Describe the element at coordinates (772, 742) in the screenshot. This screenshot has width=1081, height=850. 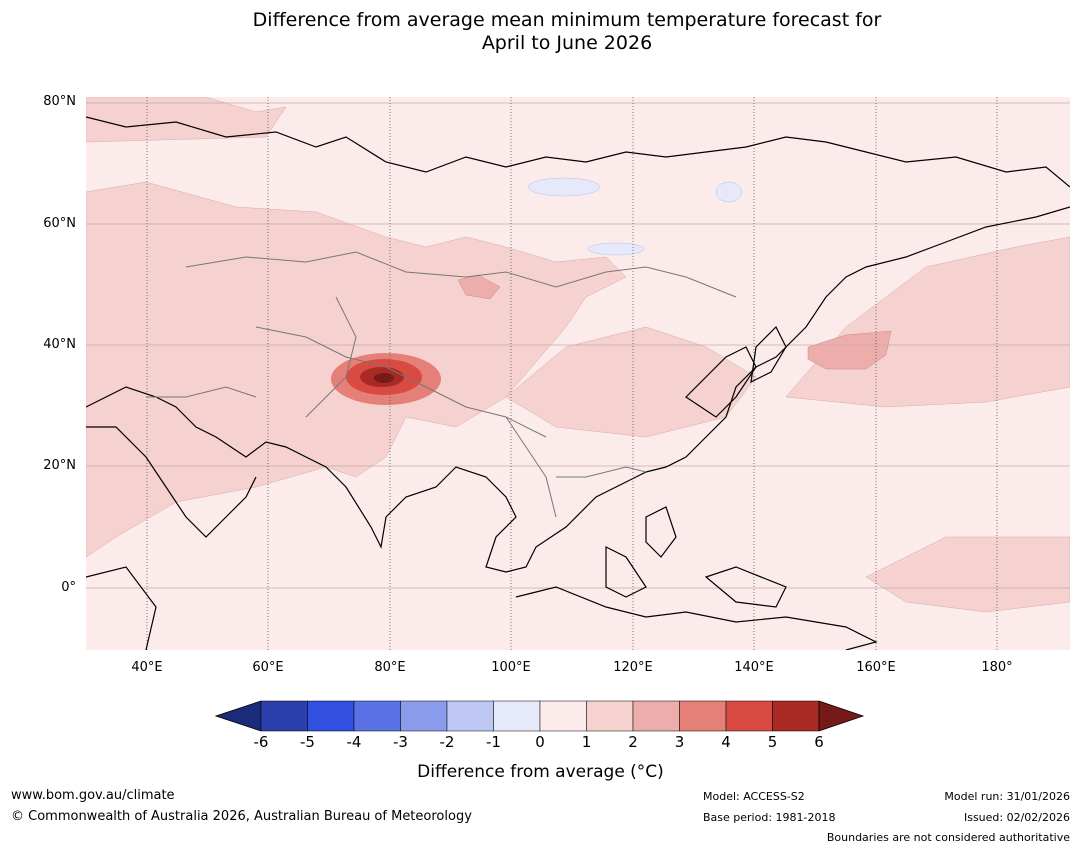
I see `colorbar-tick-label: 5` at that location.